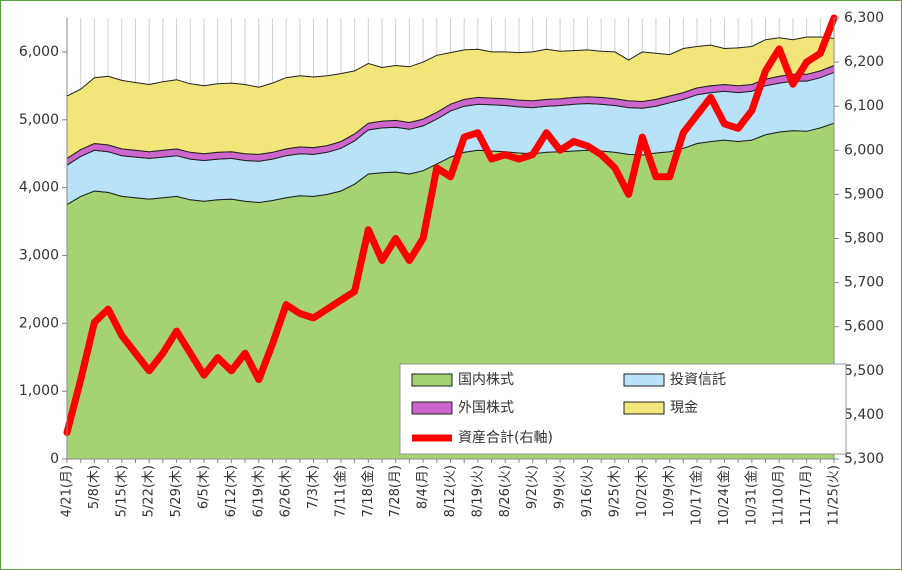  What do you see at coordinates (423, 487) in the screenshot?
I see `x-tick-label: 8/4(月)` at bounding box center [423, 487].